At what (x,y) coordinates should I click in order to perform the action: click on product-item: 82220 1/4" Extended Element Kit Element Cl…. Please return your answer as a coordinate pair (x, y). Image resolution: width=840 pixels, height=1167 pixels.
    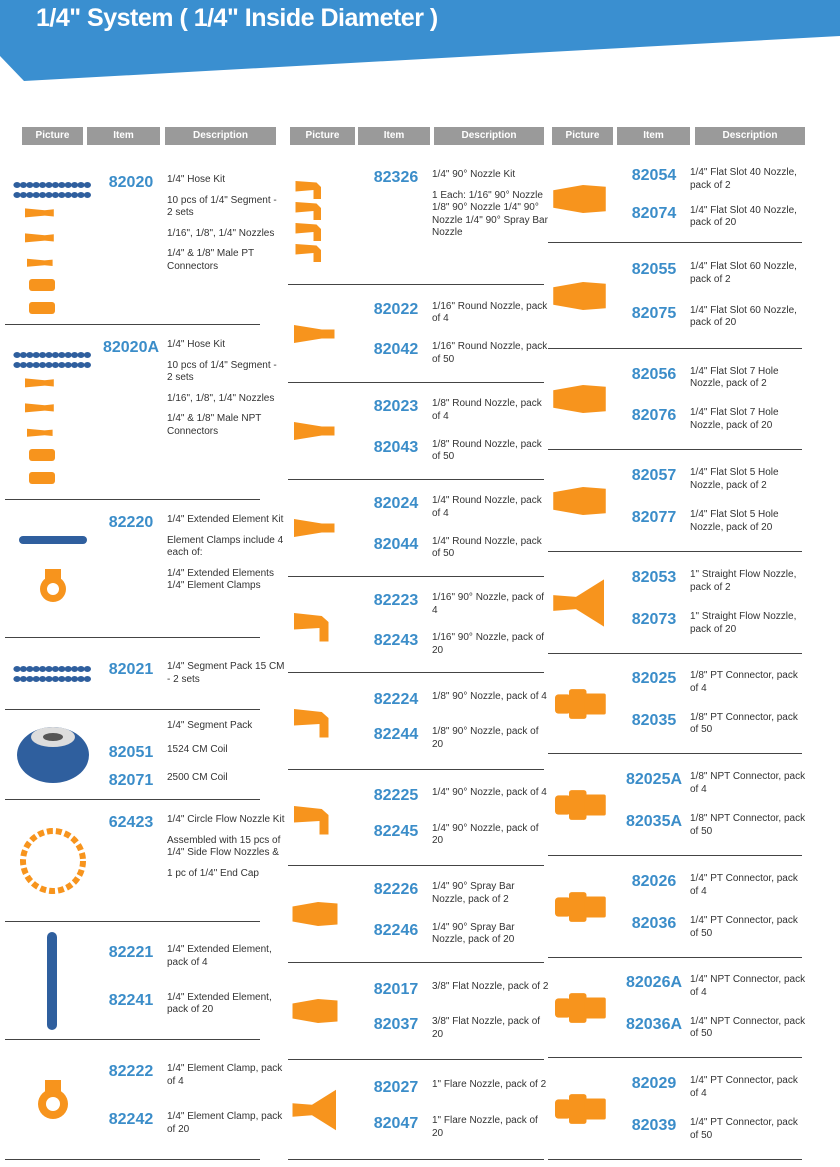
    Looking at the image, I should click on (190, 553).